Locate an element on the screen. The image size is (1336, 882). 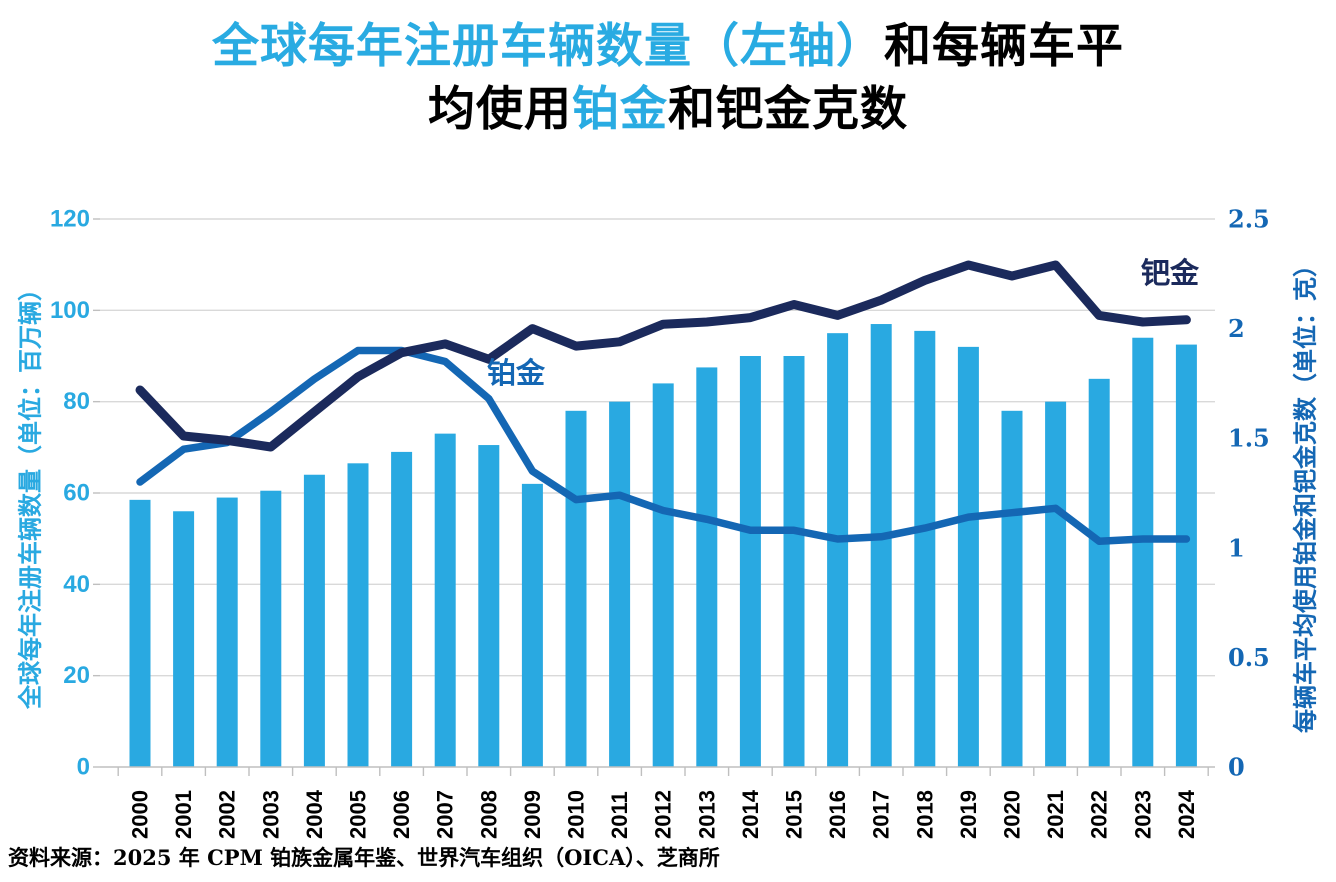
source-note: 资料来源：2025 年 CPM 铂族金属年鉴、世界汽车组织（OICA）、芝商所 is located at coordinates (364, 857).